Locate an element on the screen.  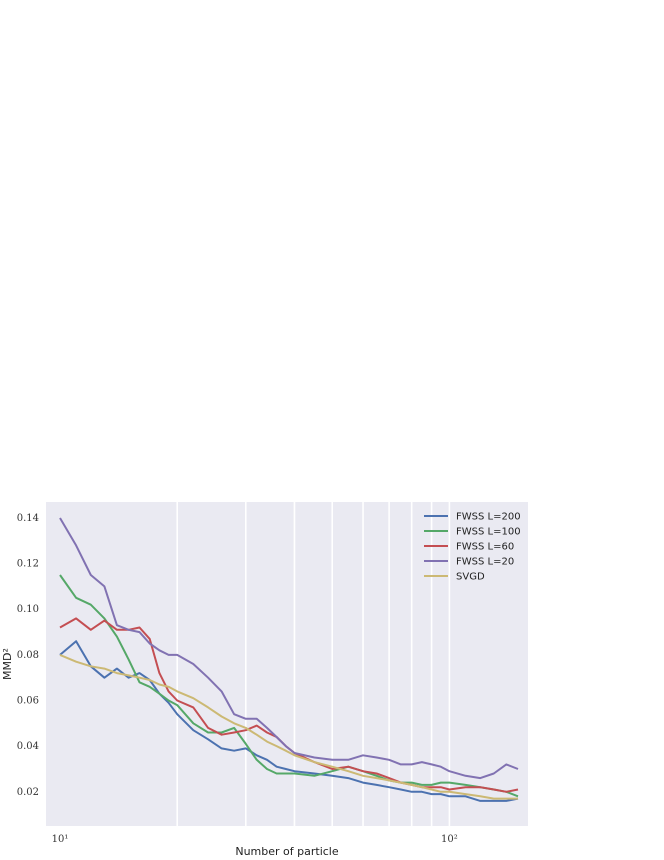
legend-label-2: FWSS L=60 is located at coordinates (485, 547).